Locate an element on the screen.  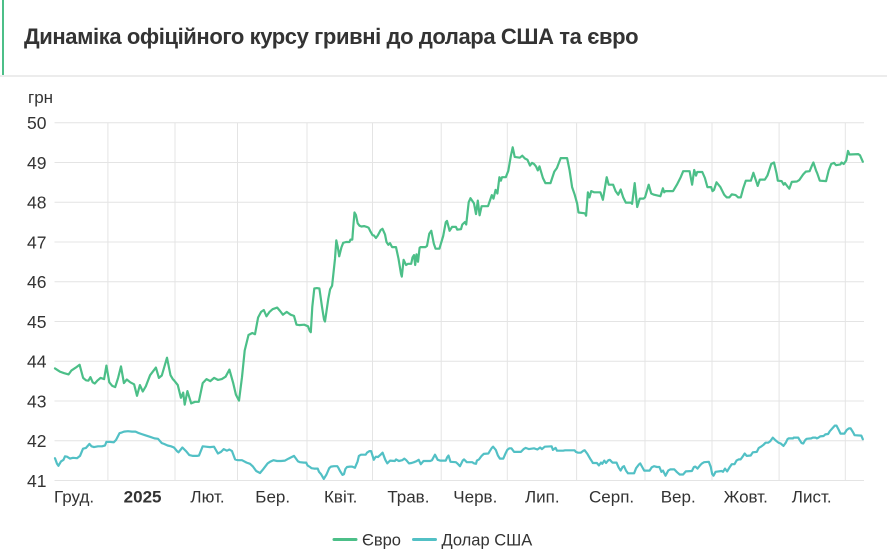
svg-text: 46 is located at coordinates (36, 282).